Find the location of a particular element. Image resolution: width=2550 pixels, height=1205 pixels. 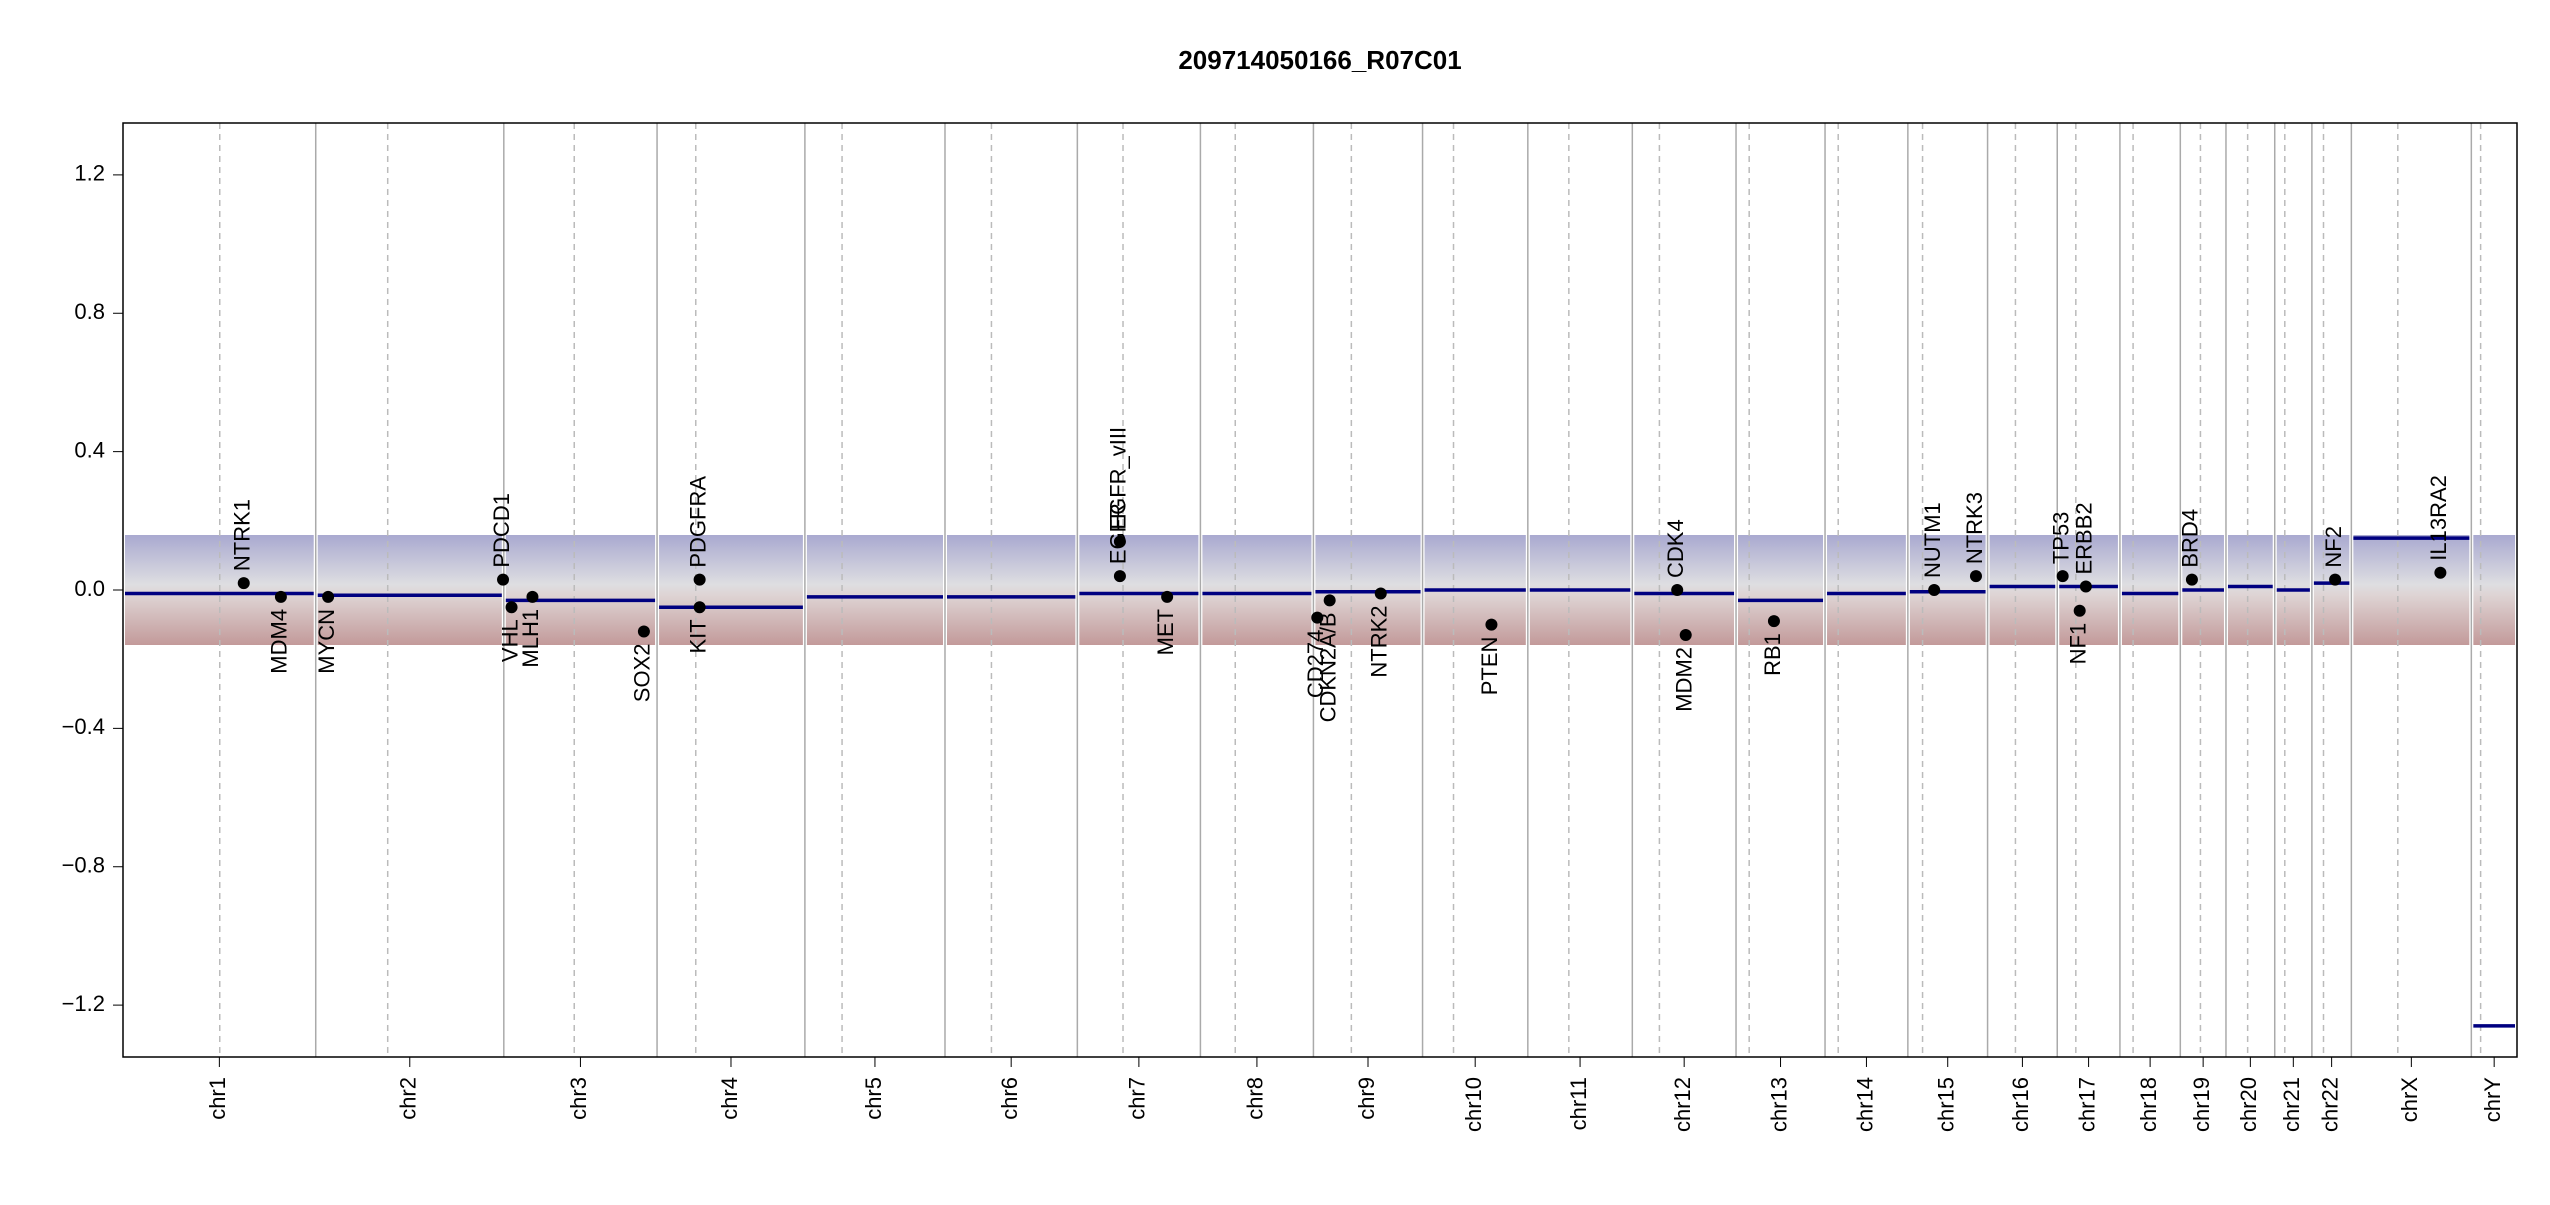

x-tick-label: chr16 is located at coordinates (2020, 1104).